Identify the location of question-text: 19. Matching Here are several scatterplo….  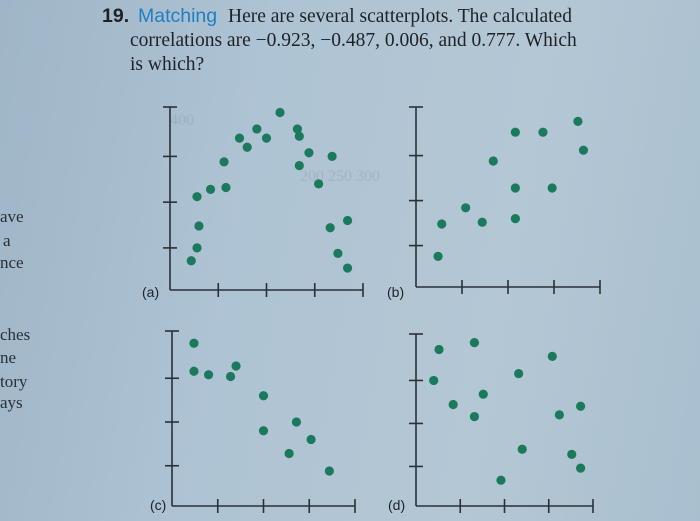
(362, 40).